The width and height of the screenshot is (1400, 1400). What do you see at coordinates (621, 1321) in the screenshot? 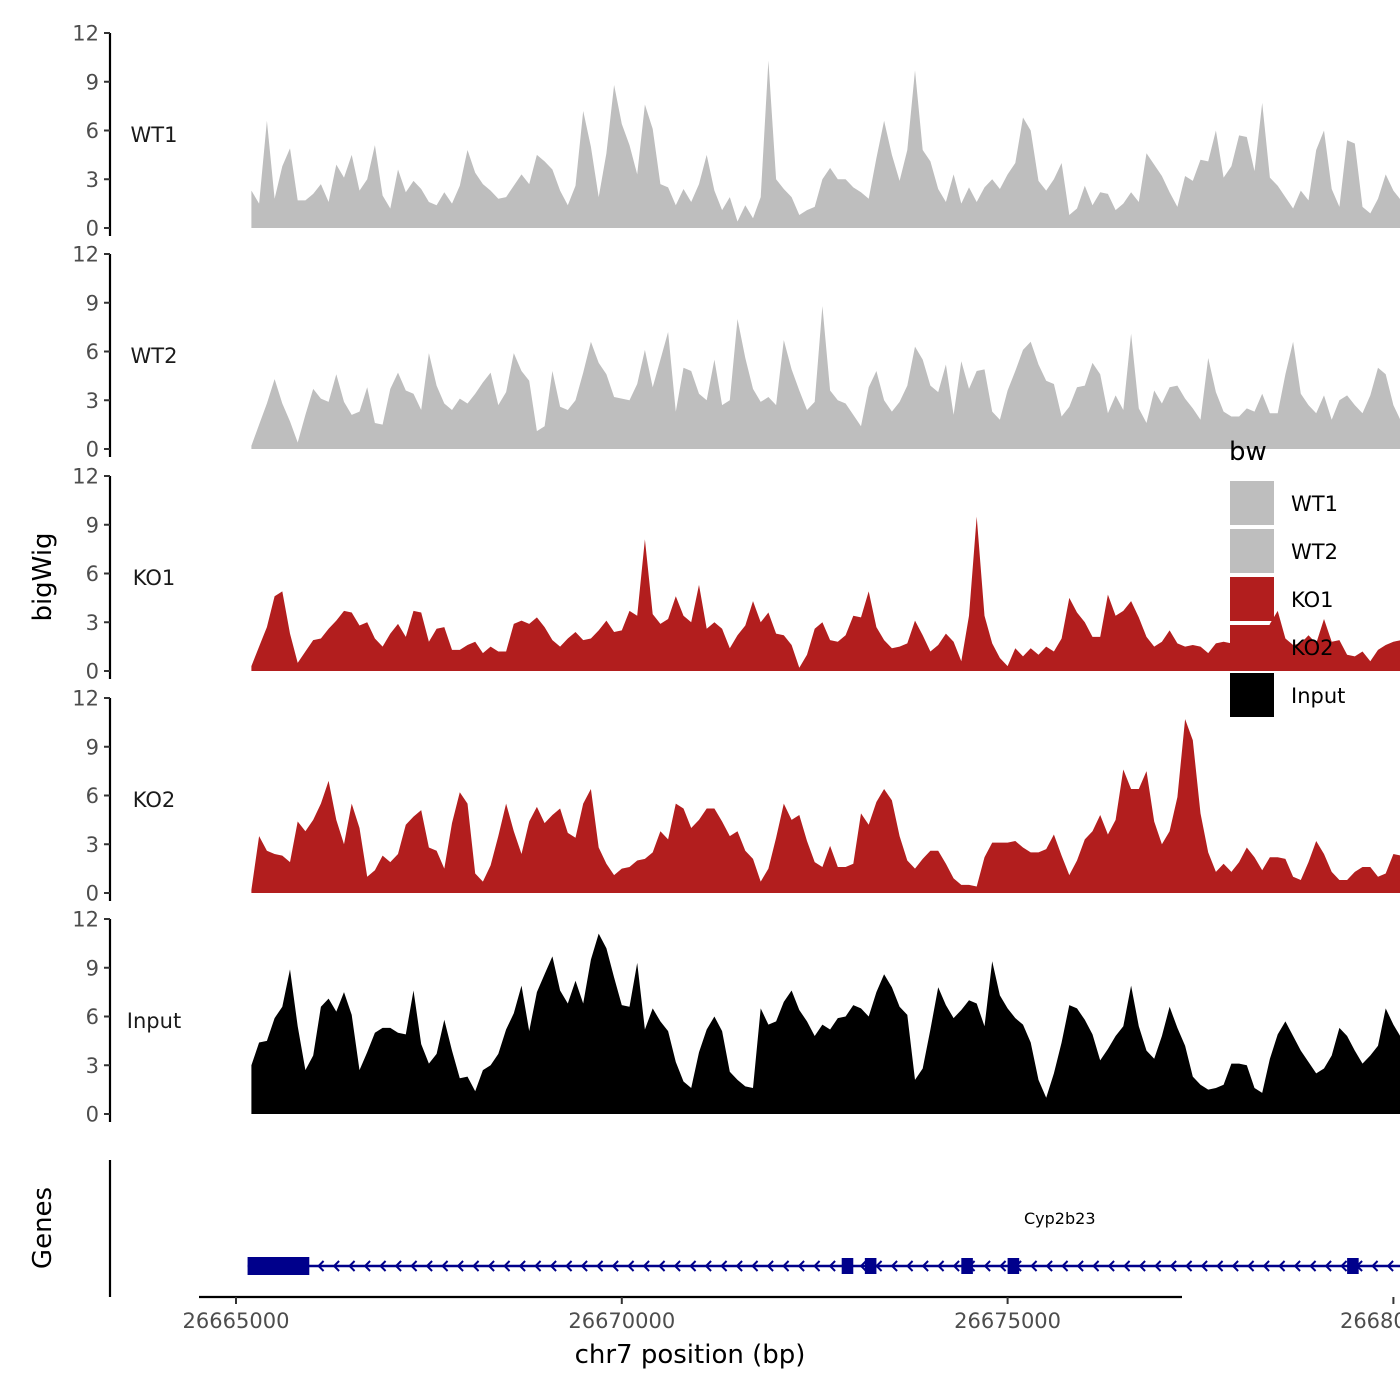
I see `x-tick-label: 26670000` at bounding box center [621, 1321].